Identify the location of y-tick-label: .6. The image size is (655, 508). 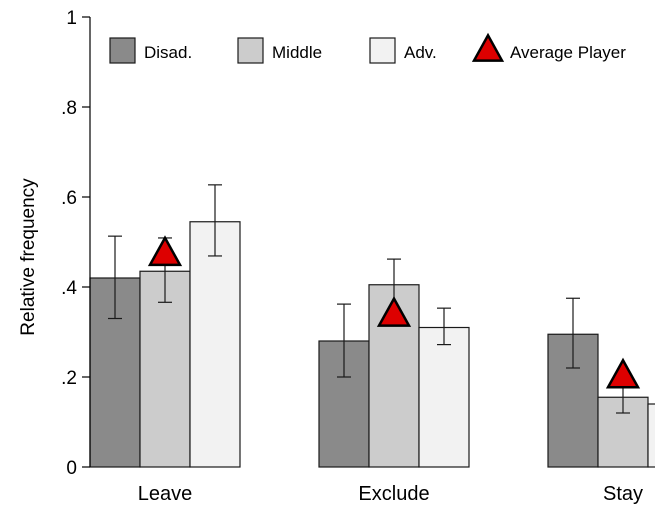
(69, 198).